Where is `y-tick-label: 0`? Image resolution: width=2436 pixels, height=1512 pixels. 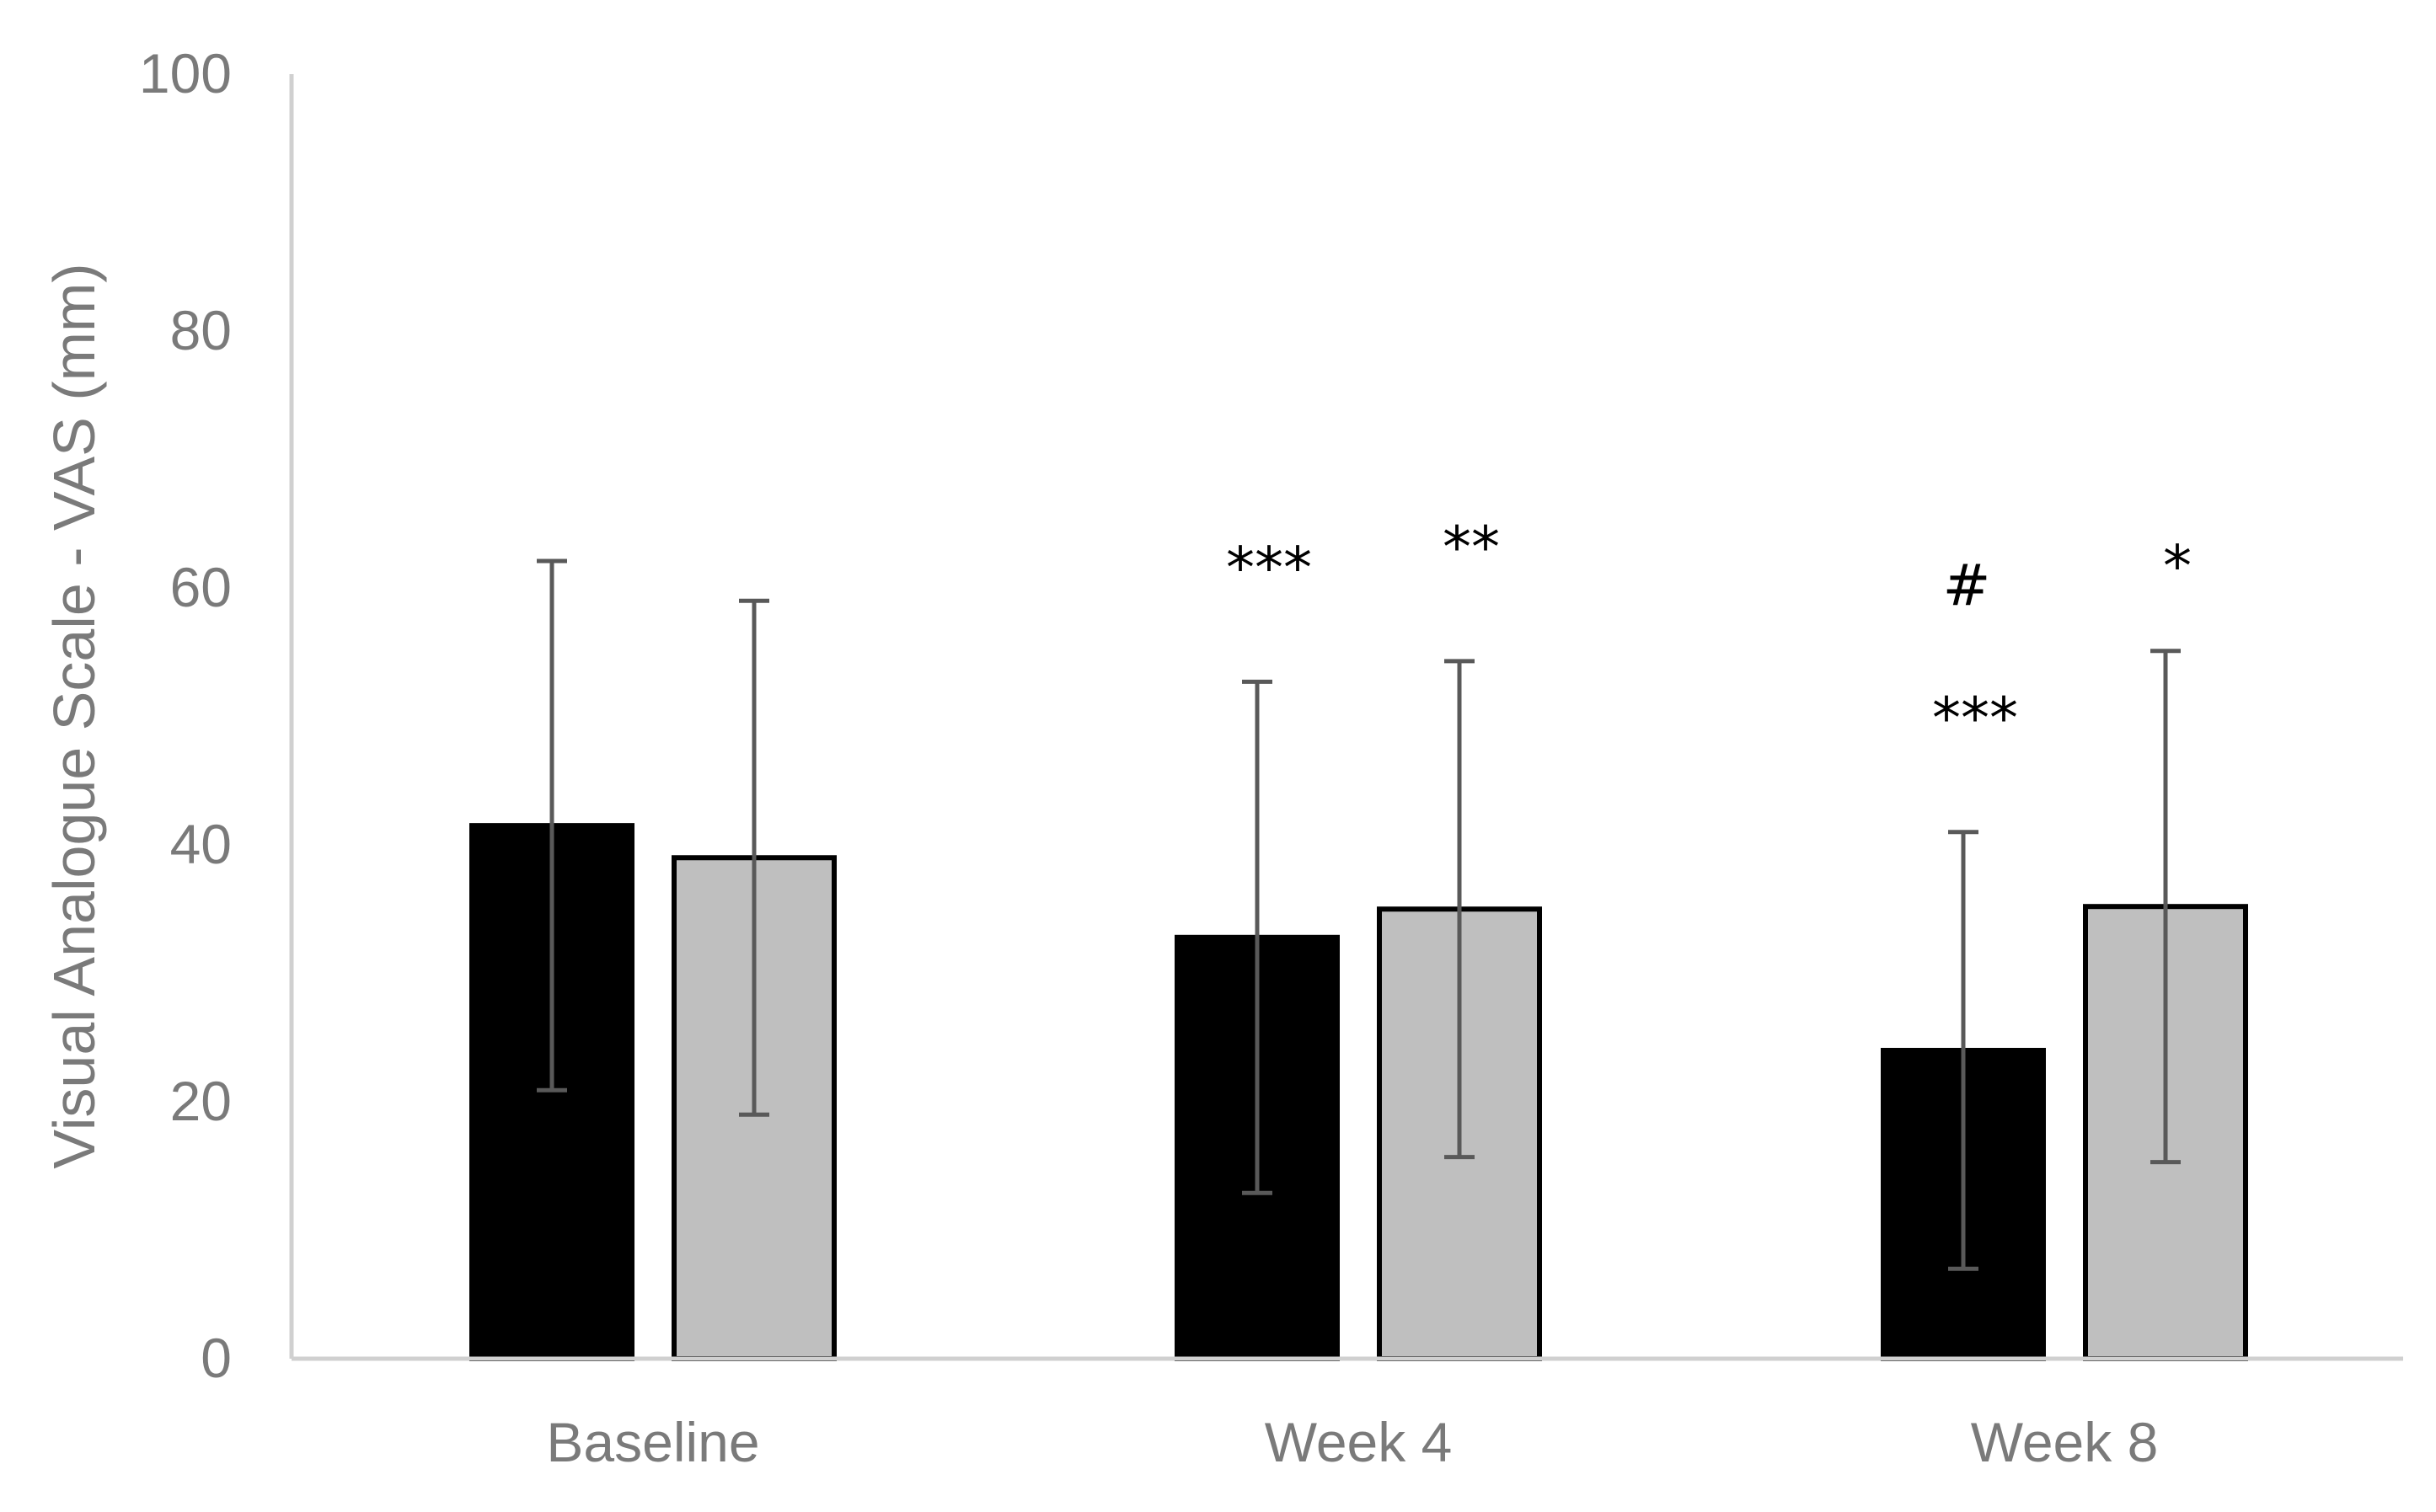
y-tick-label: 0 is located at coordinates (216, 1358).